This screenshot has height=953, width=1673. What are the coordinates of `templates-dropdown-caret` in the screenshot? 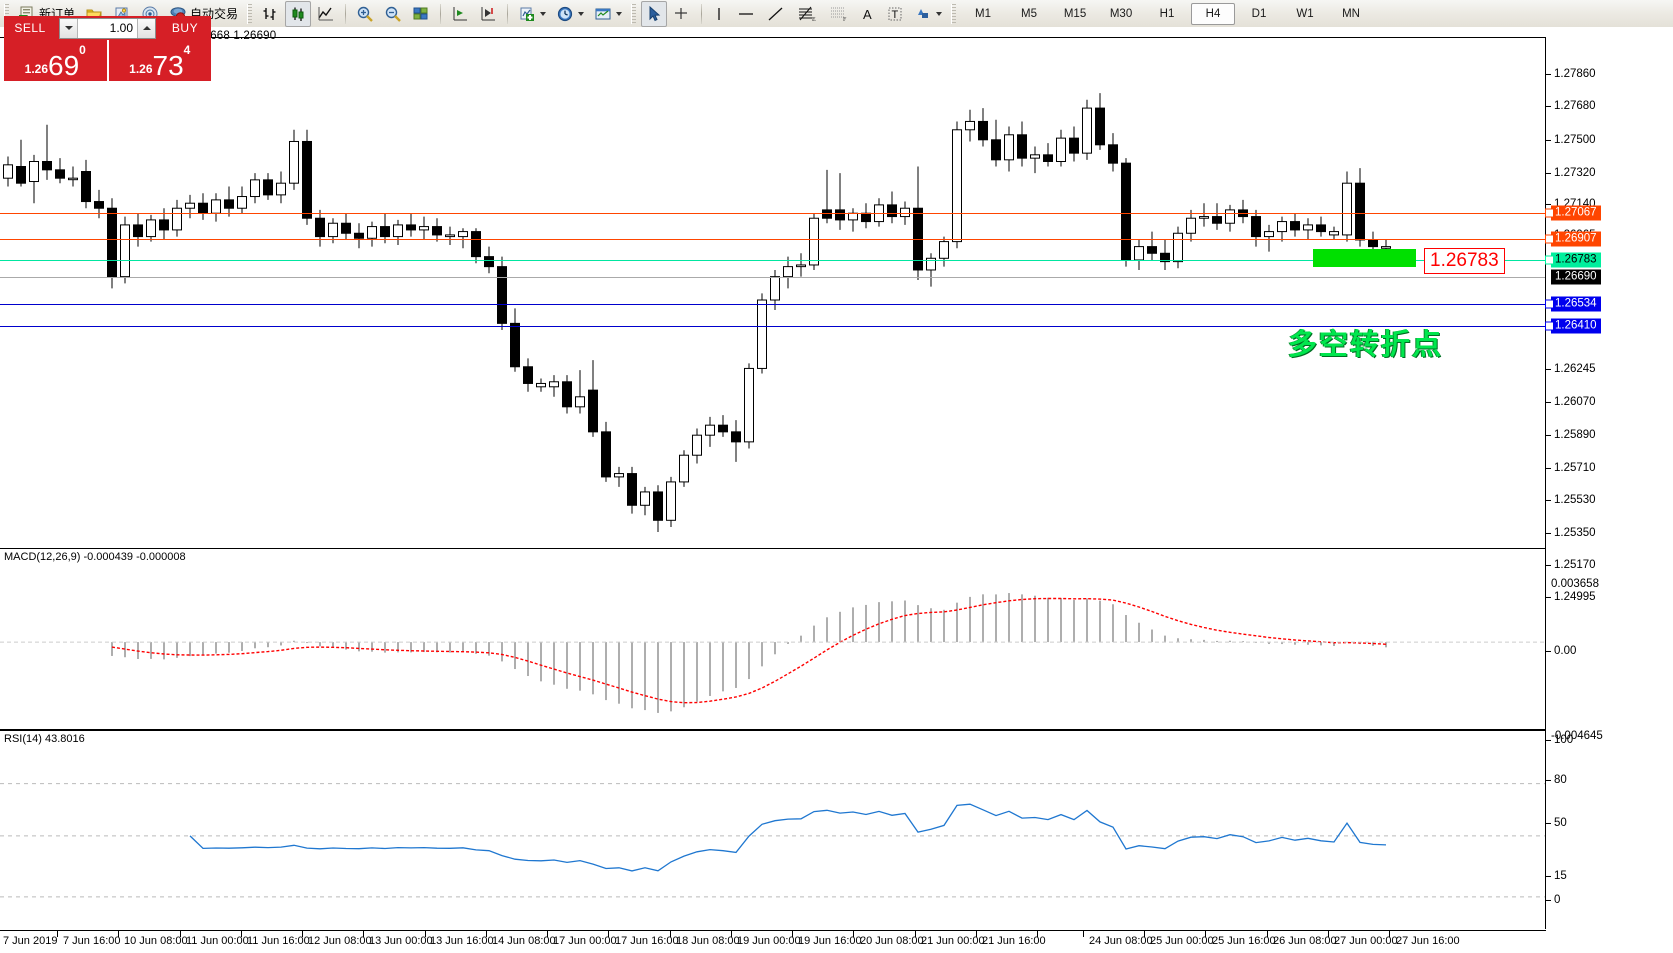 It's located at (619, 13).